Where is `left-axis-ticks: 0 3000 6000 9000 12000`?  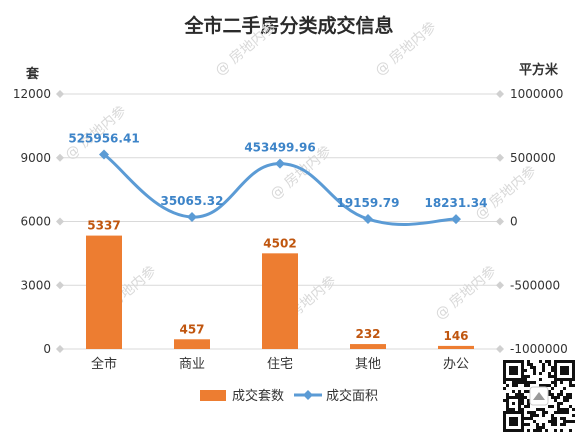 left-axis-ticks: 0 3000 6000 9000 12000 is located at coordinates (32, 221).